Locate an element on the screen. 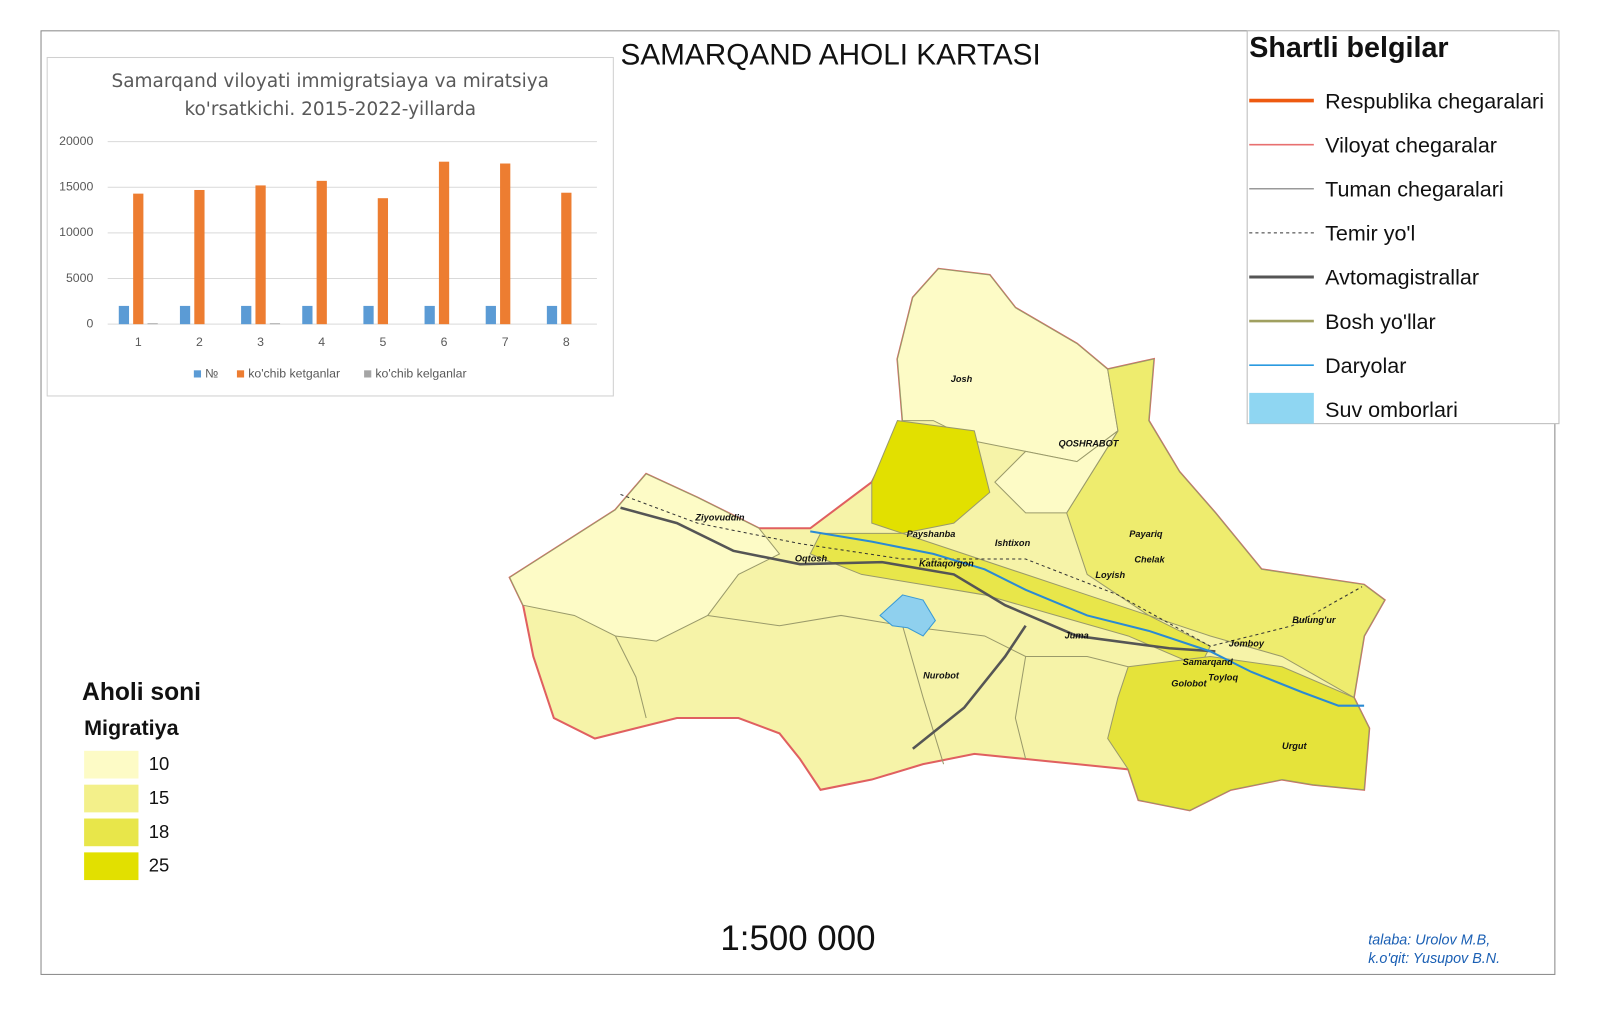 This screenshot has width=1600, height=1035. legend-label: ko'chib ketganlar is located at coordinates (294, 374).